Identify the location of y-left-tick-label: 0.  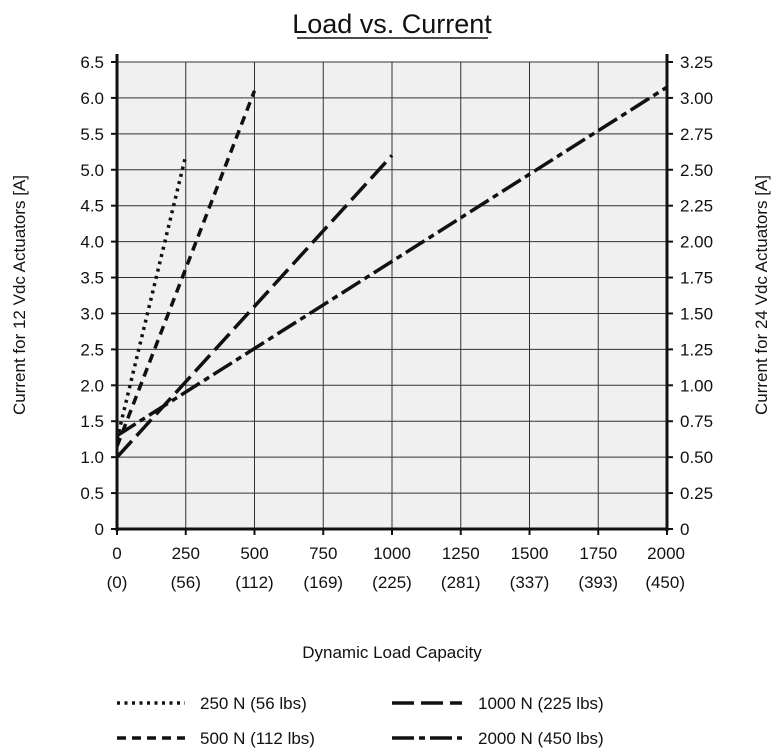
(99, 529).